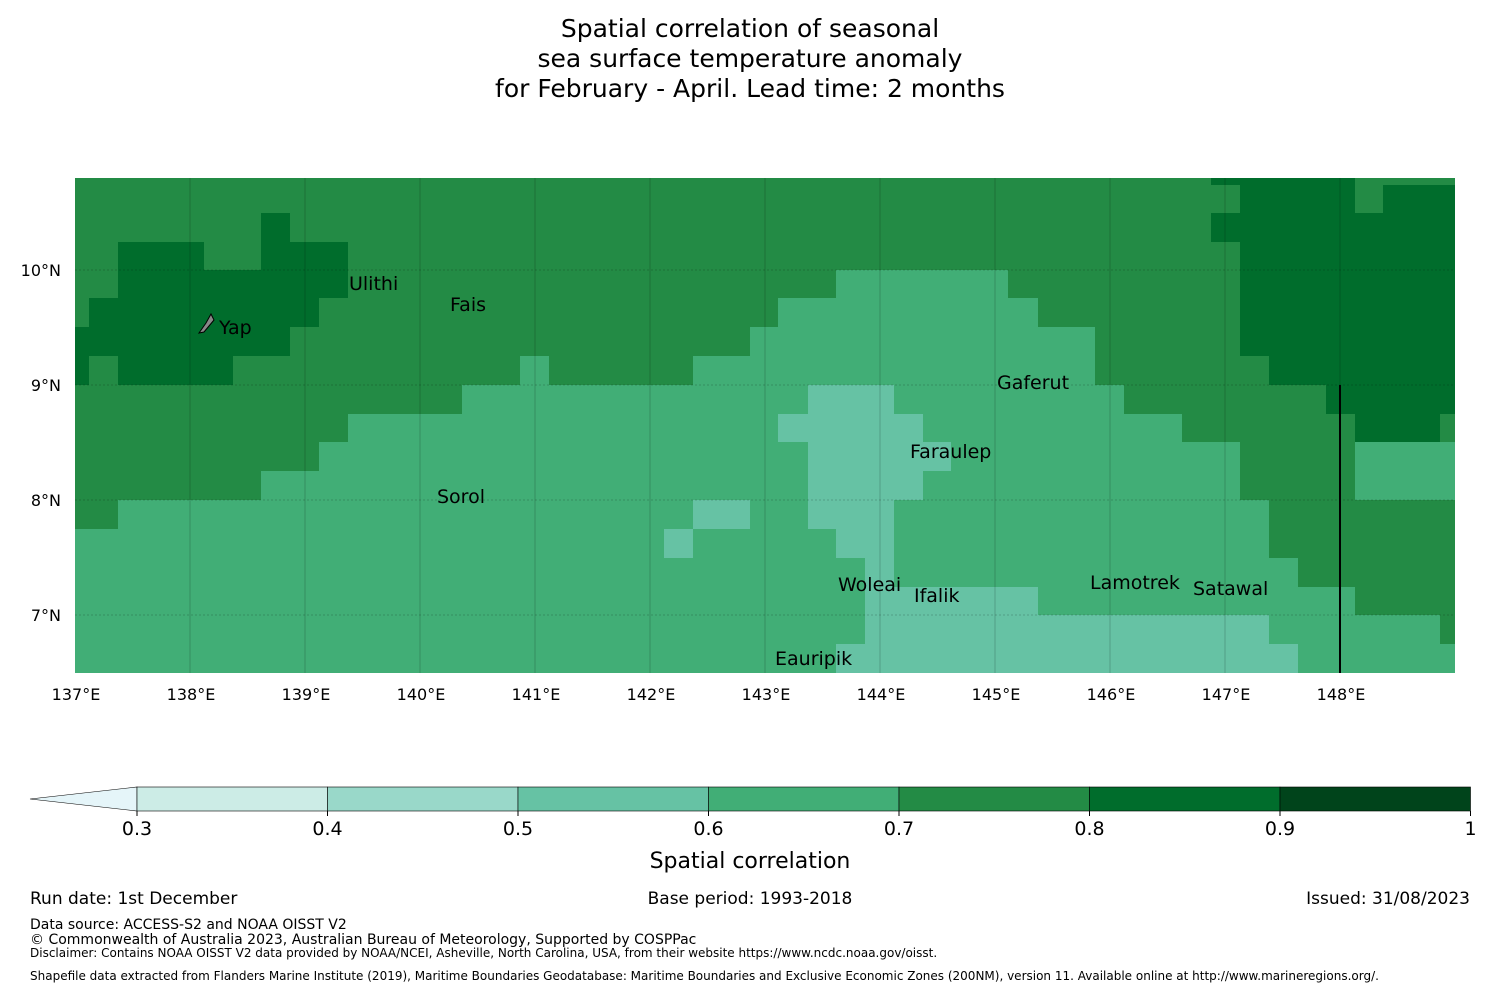 The width and height of the screenshot is (1500, 990). Describe the element at coordinates (807, 486) in the screenshot. I see `correlation-region-0.5-0.6-central` at that location.